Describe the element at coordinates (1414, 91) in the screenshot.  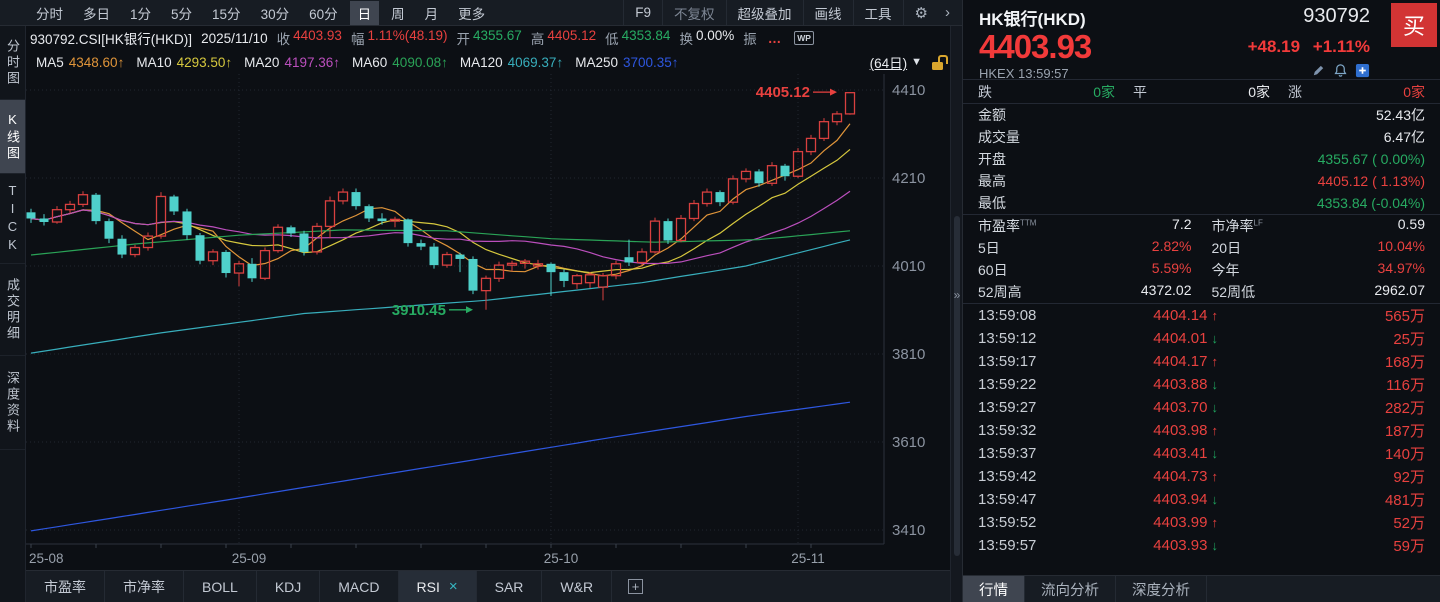
I see `breadth-value: 0家` at that location.